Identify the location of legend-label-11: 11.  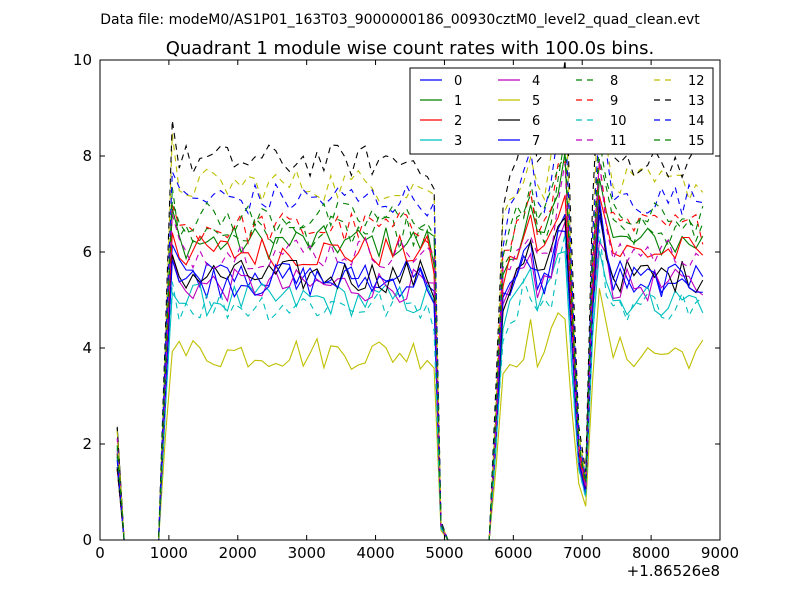
(618, 141).